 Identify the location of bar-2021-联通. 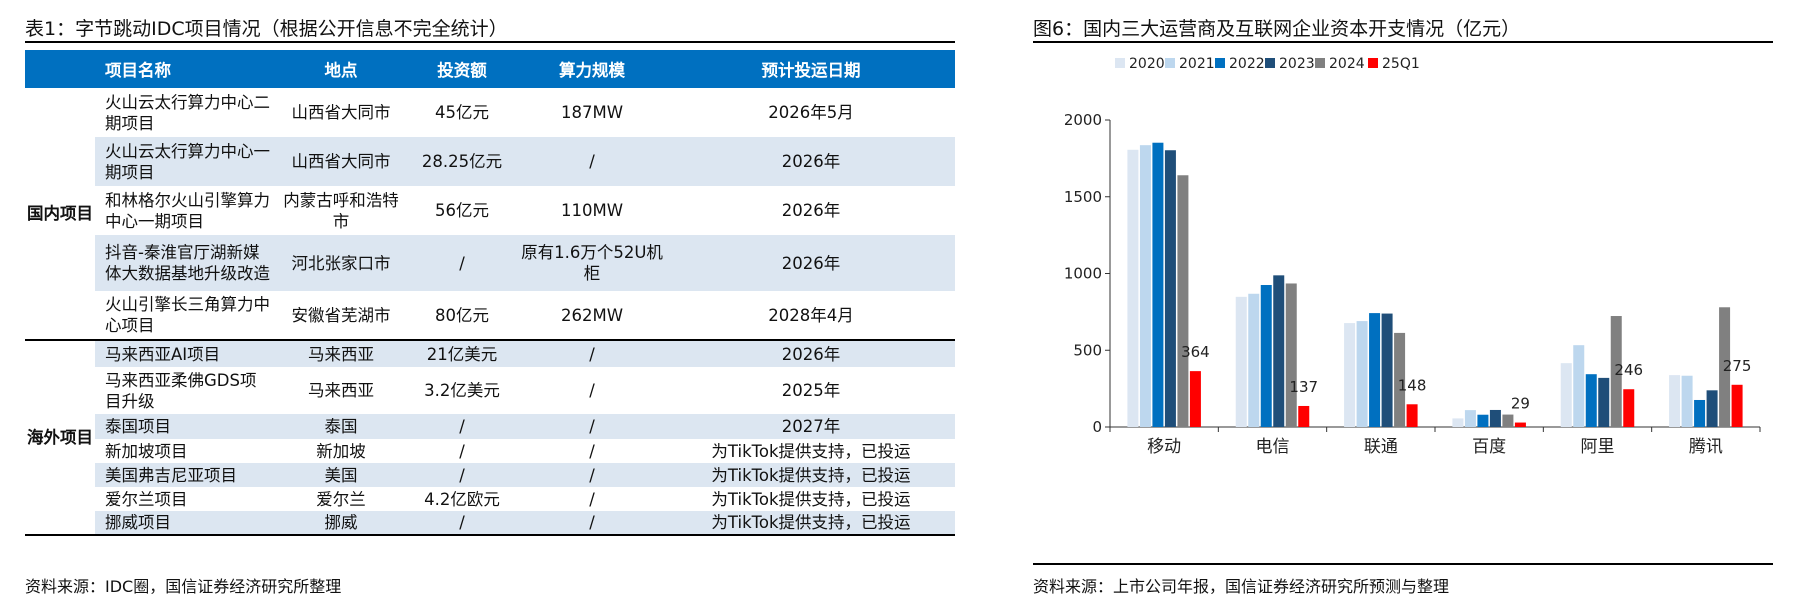
(1362, 374).